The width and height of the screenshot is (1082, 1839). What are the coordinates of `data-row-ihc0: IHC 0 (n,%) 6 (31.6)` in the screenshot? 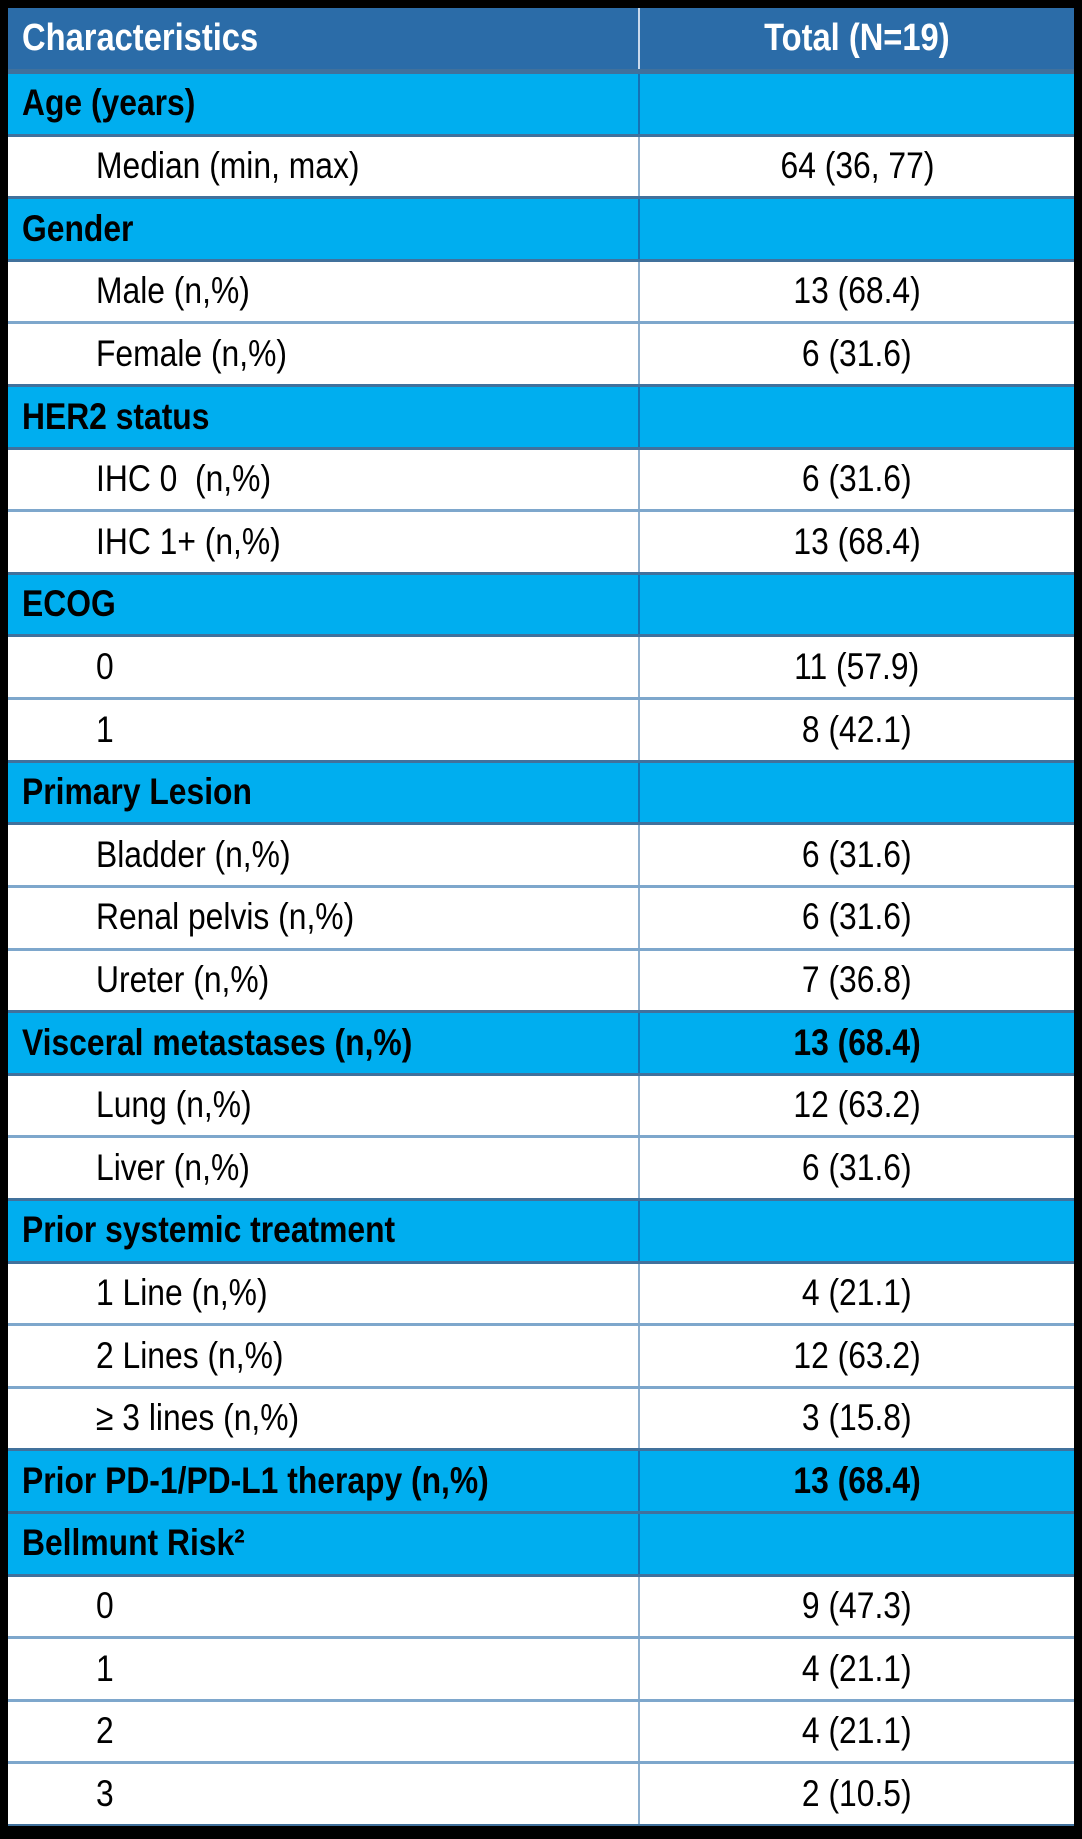 It's located at (541, 478).